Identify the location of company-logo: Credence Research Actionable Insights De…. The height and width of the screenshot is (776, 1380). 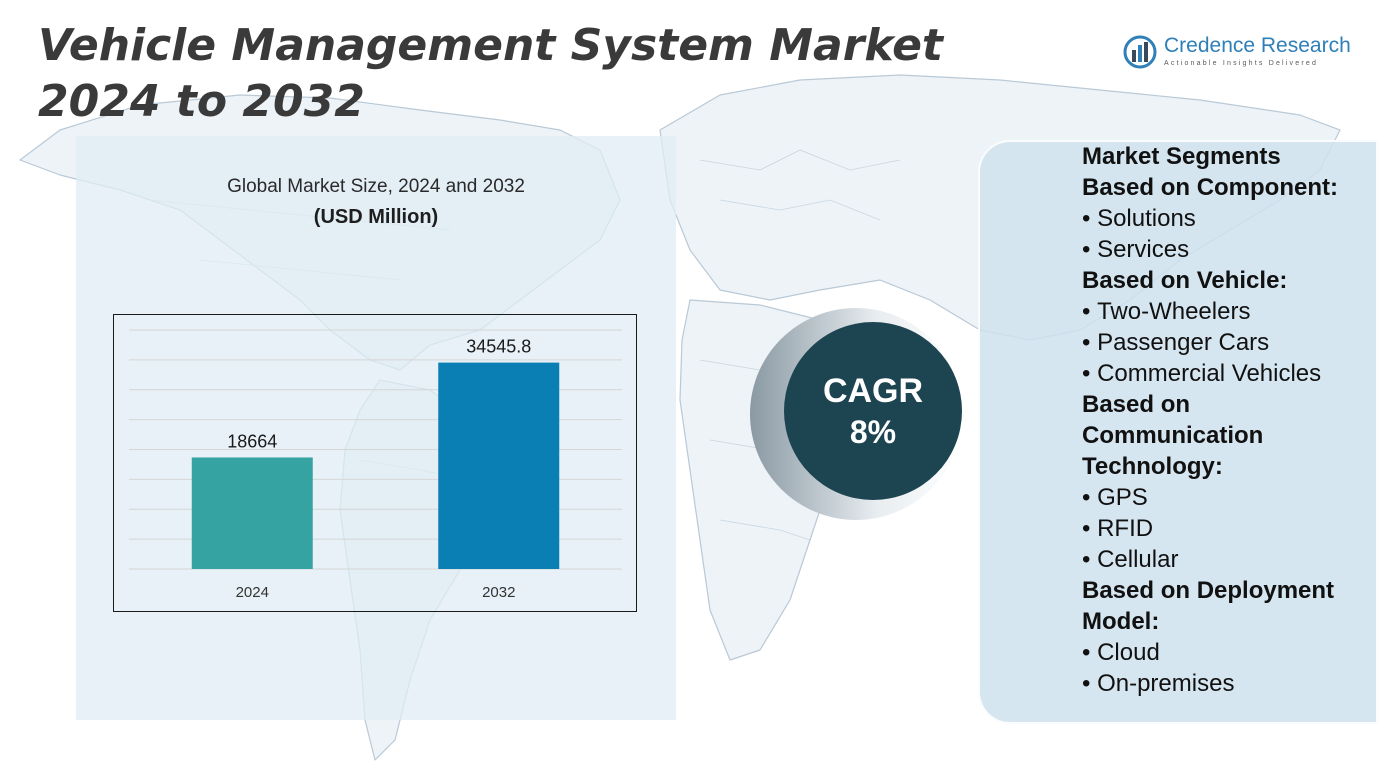
(1242, 54).